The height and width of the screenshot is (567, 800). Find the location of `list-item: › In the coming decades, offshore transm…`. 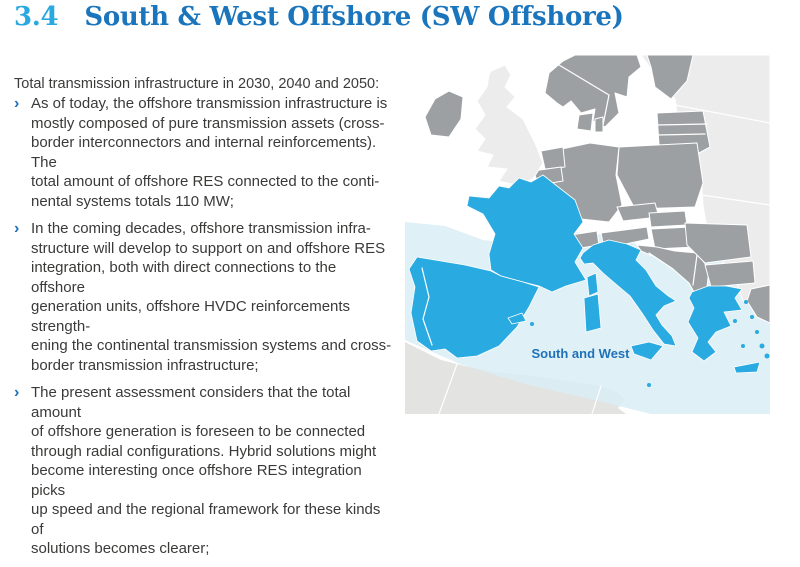

list-item: › In the coming decades, offshore transm… is located at coordinates (203, 297).